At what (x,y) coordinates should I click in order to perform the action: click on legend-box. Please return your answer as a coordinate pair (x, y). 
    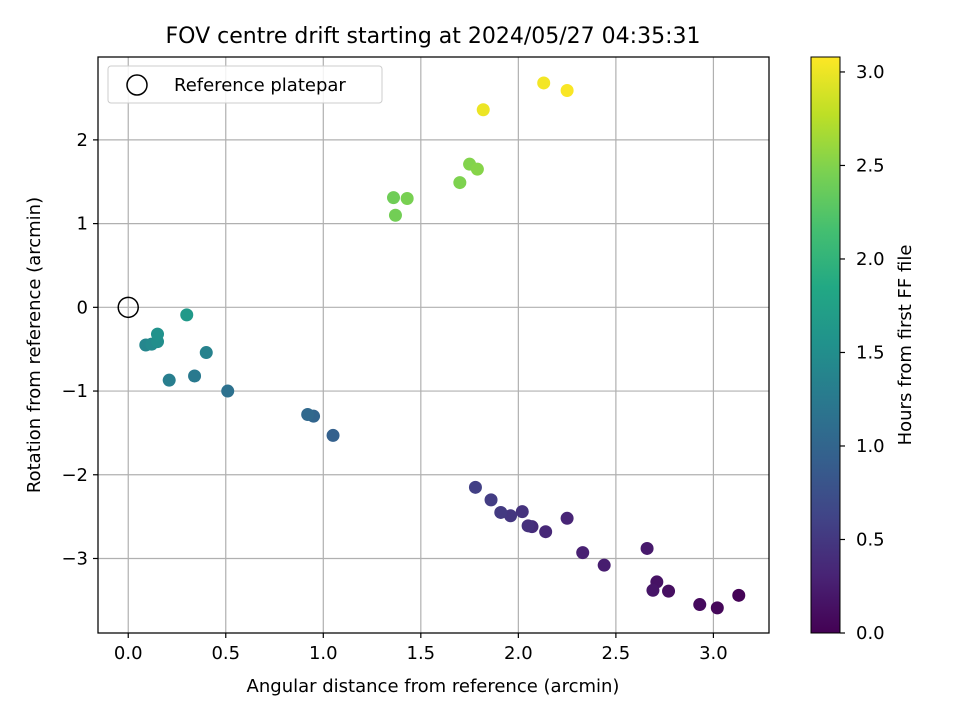
    Looking at the image, I should click on (245, 84).